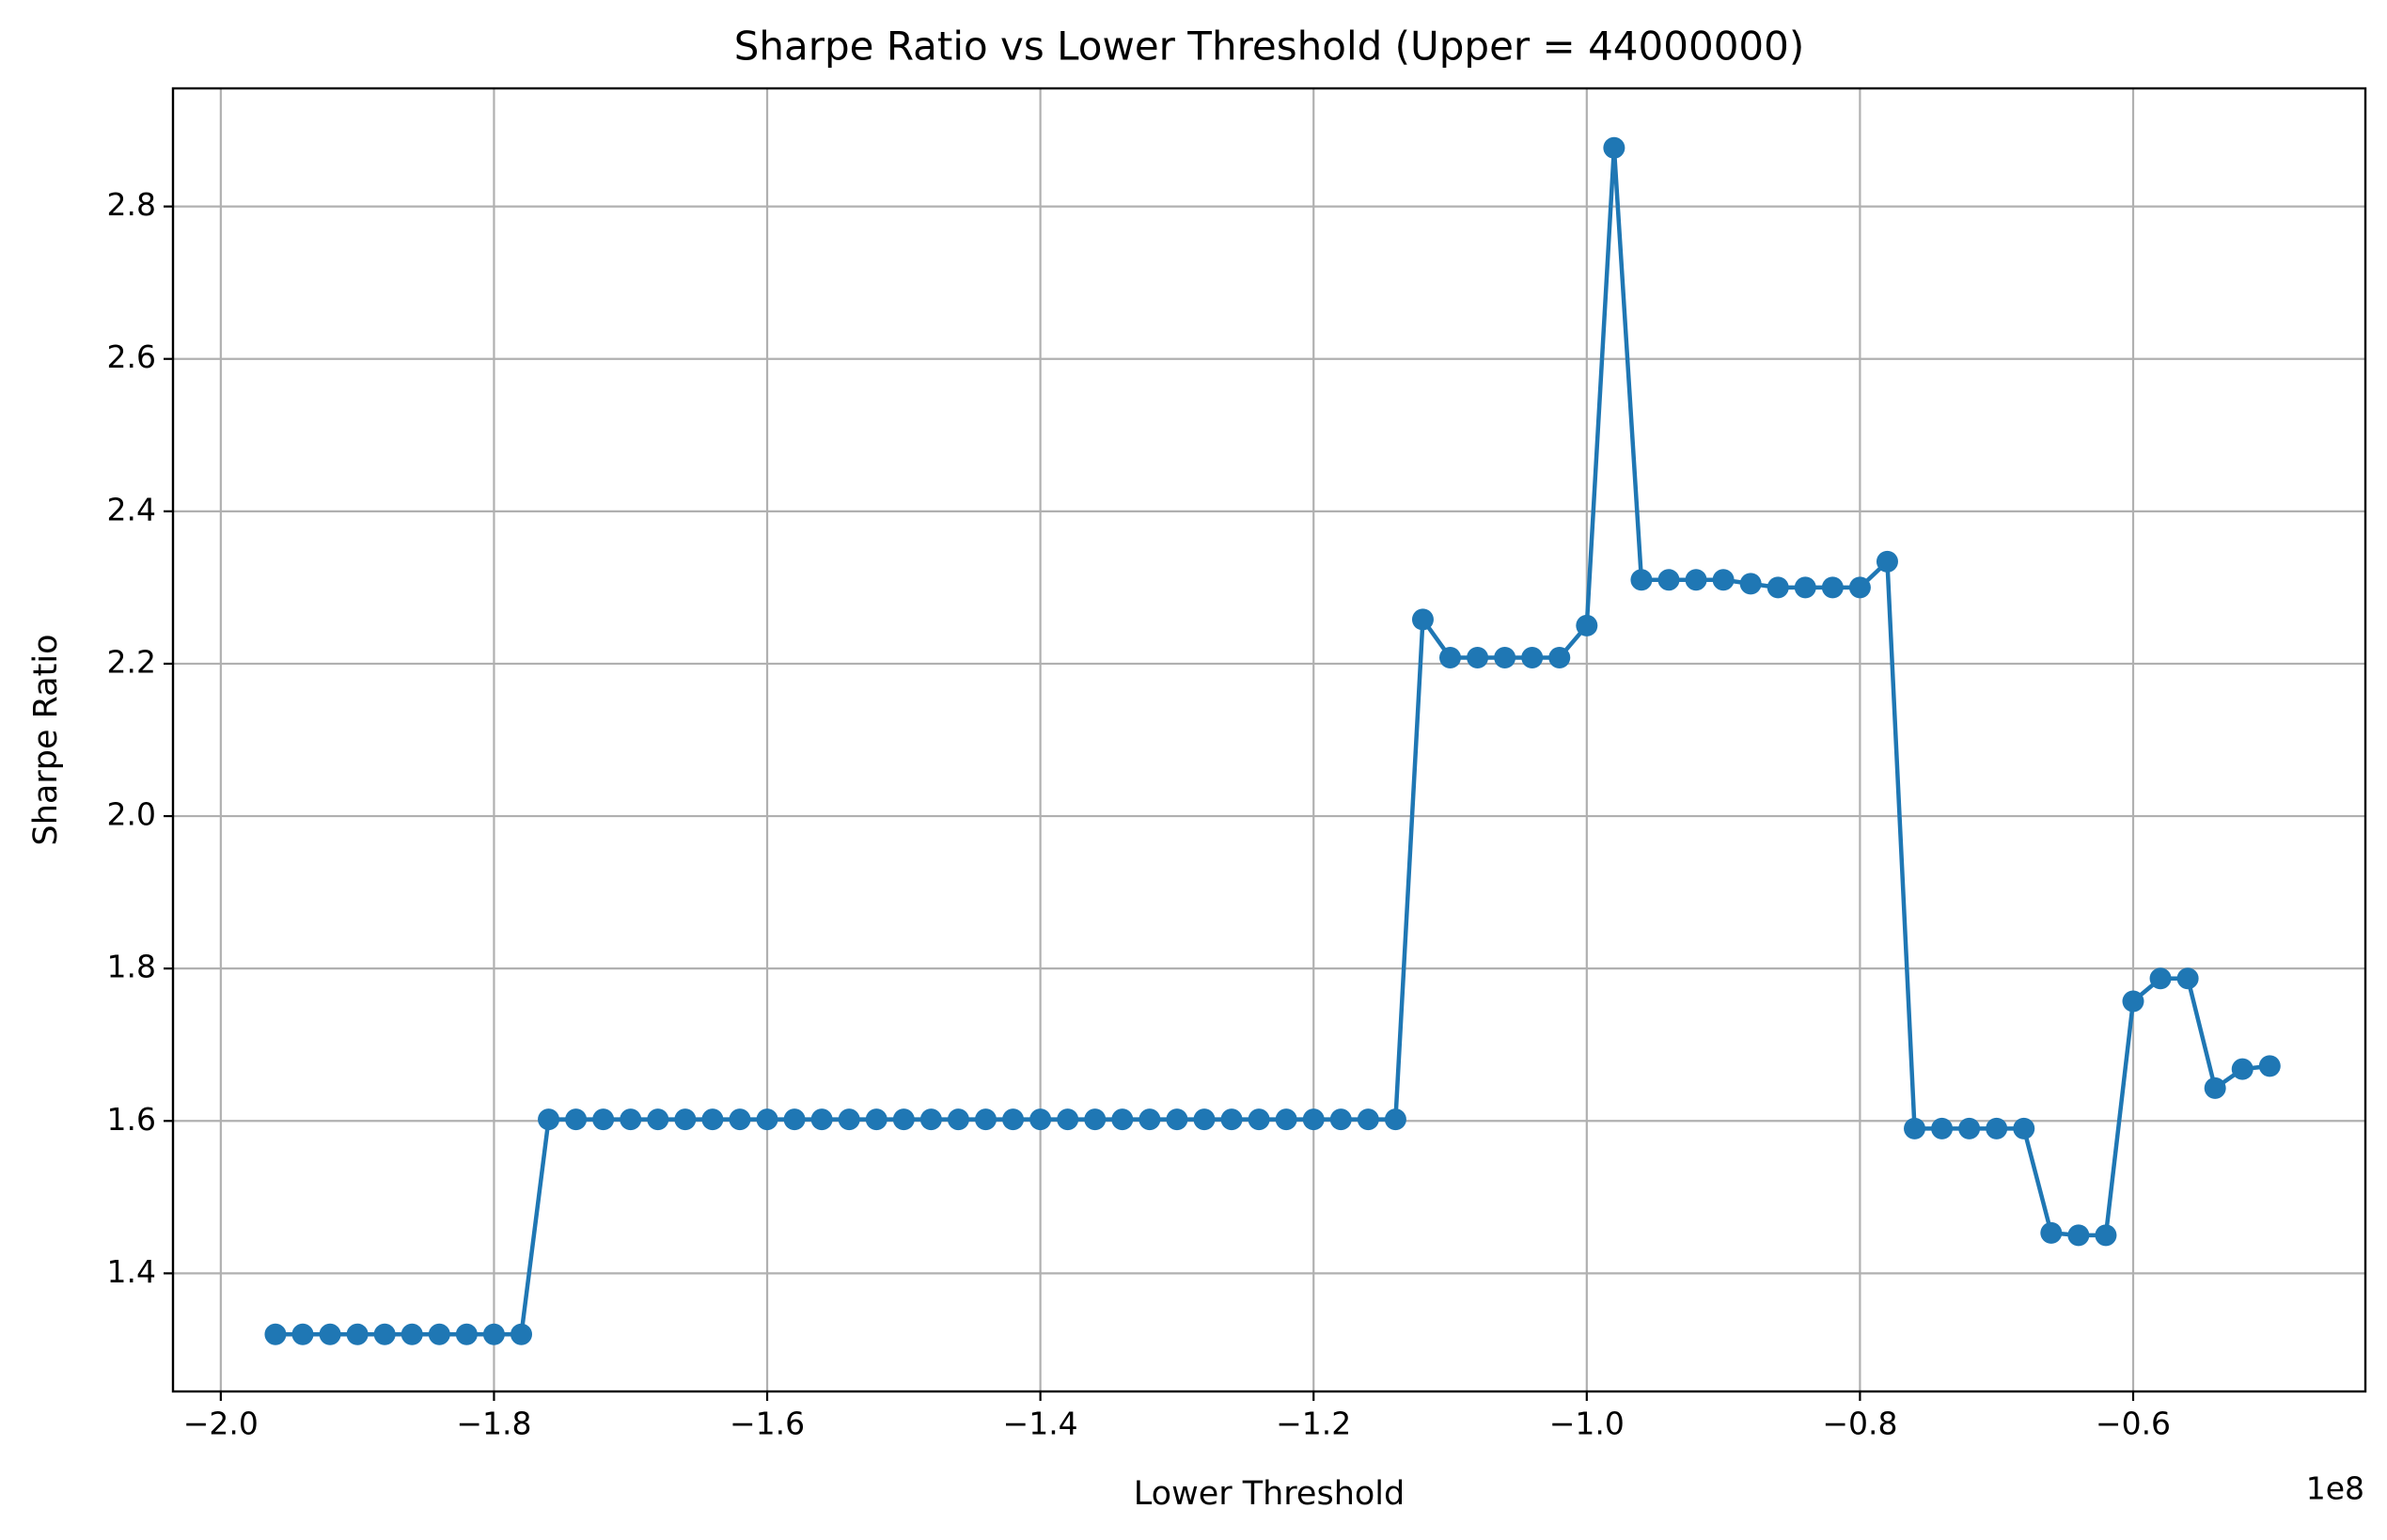 The image size is (2387, 1540). I want to click on y-axis: 1.4 1.6 1.8 2.0 2.2 2.4 2.6 2.8, so click(140, 738).